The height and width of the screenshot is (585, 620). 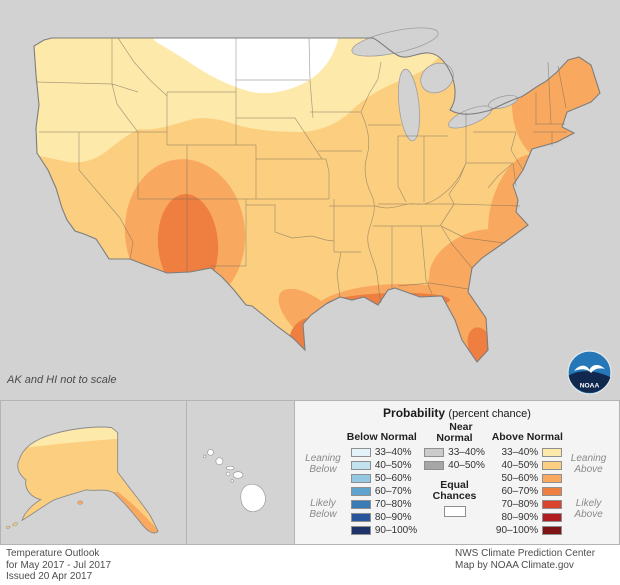 I want to click on great-lakes, so click(x=434, y=84).